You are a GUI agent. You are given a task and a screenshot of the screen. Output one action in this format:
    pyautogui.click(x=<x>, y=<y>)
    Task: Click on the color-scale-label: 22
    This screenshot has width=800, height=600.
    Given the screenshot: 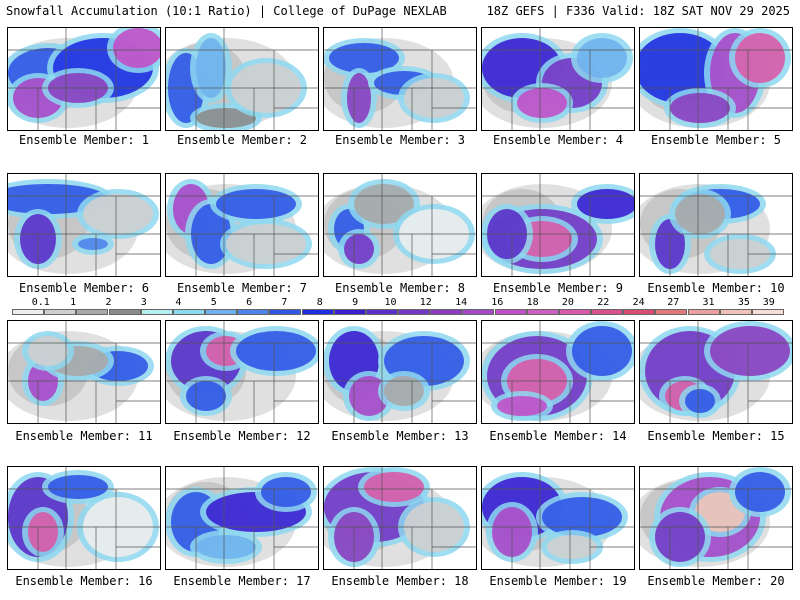 What is the action you would take?
    pyautogui.click(x=603, y=302)
    